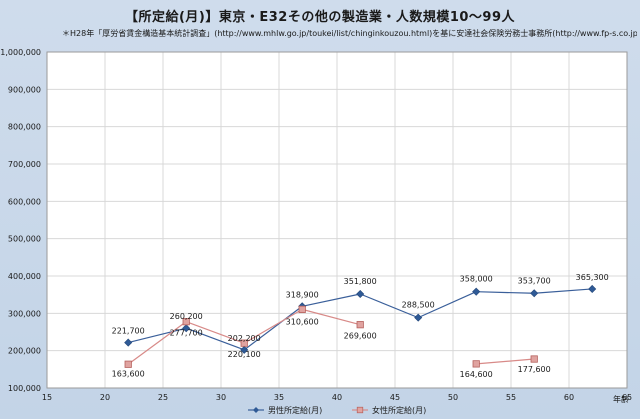  Describe the element at coordinates (511, 397) in the screenshot. I see `x-tick-label: 55` at that location.